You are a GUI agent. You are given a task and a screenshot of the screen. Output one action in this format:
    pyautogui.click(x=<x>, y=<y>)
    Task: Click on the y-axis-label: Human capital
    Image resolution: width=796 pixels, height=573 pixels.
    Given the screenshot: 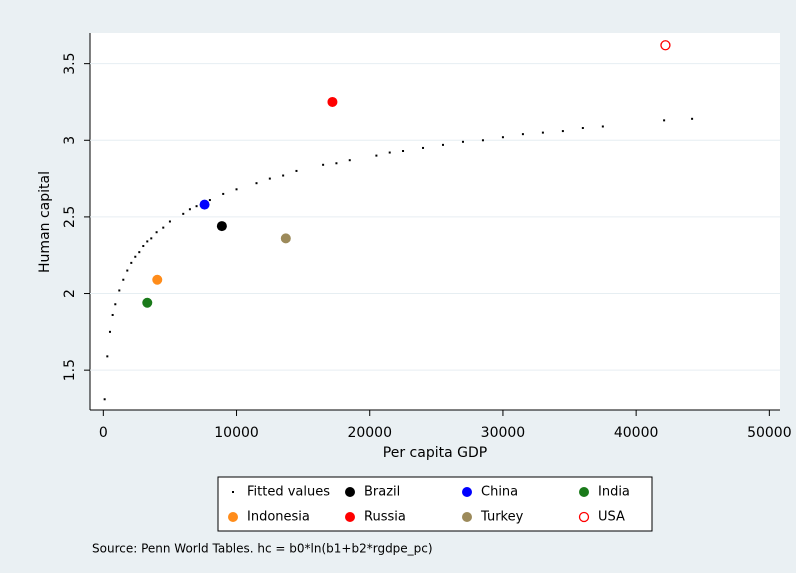 What is the action you would take?
    pyautogui.click(x=45, y=222)
    